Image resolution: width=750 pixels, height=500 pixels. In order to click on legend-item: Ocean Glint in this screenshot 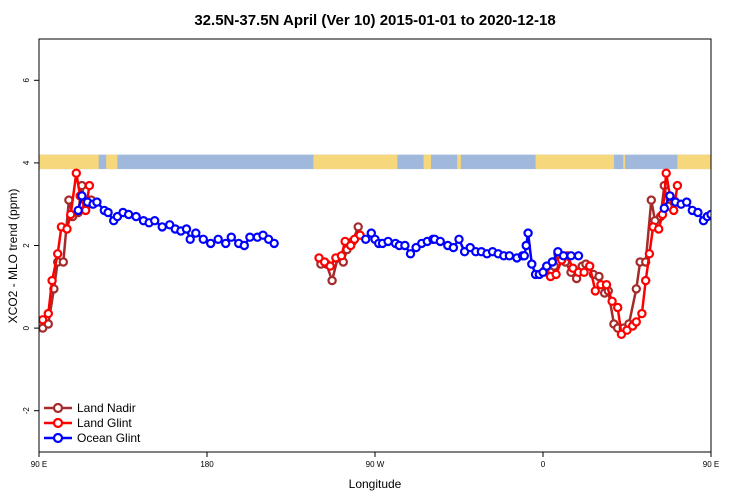, I will do `click(92, 438)`.